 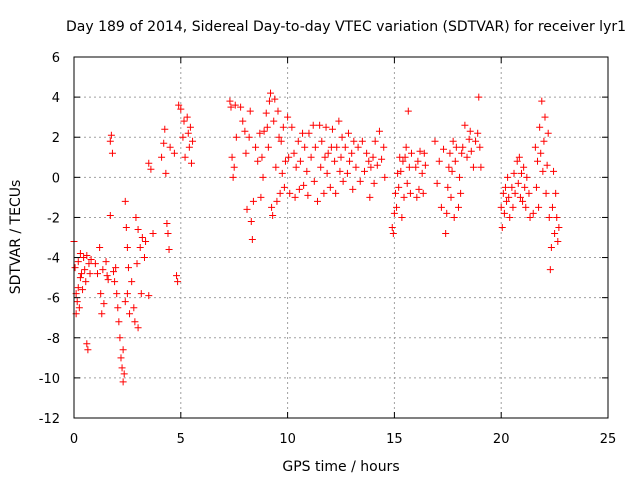 What do you see at coordinates (394, 439) in the screenshot?
I see `x-tick-label: 15` at bounding box center [394, 439].